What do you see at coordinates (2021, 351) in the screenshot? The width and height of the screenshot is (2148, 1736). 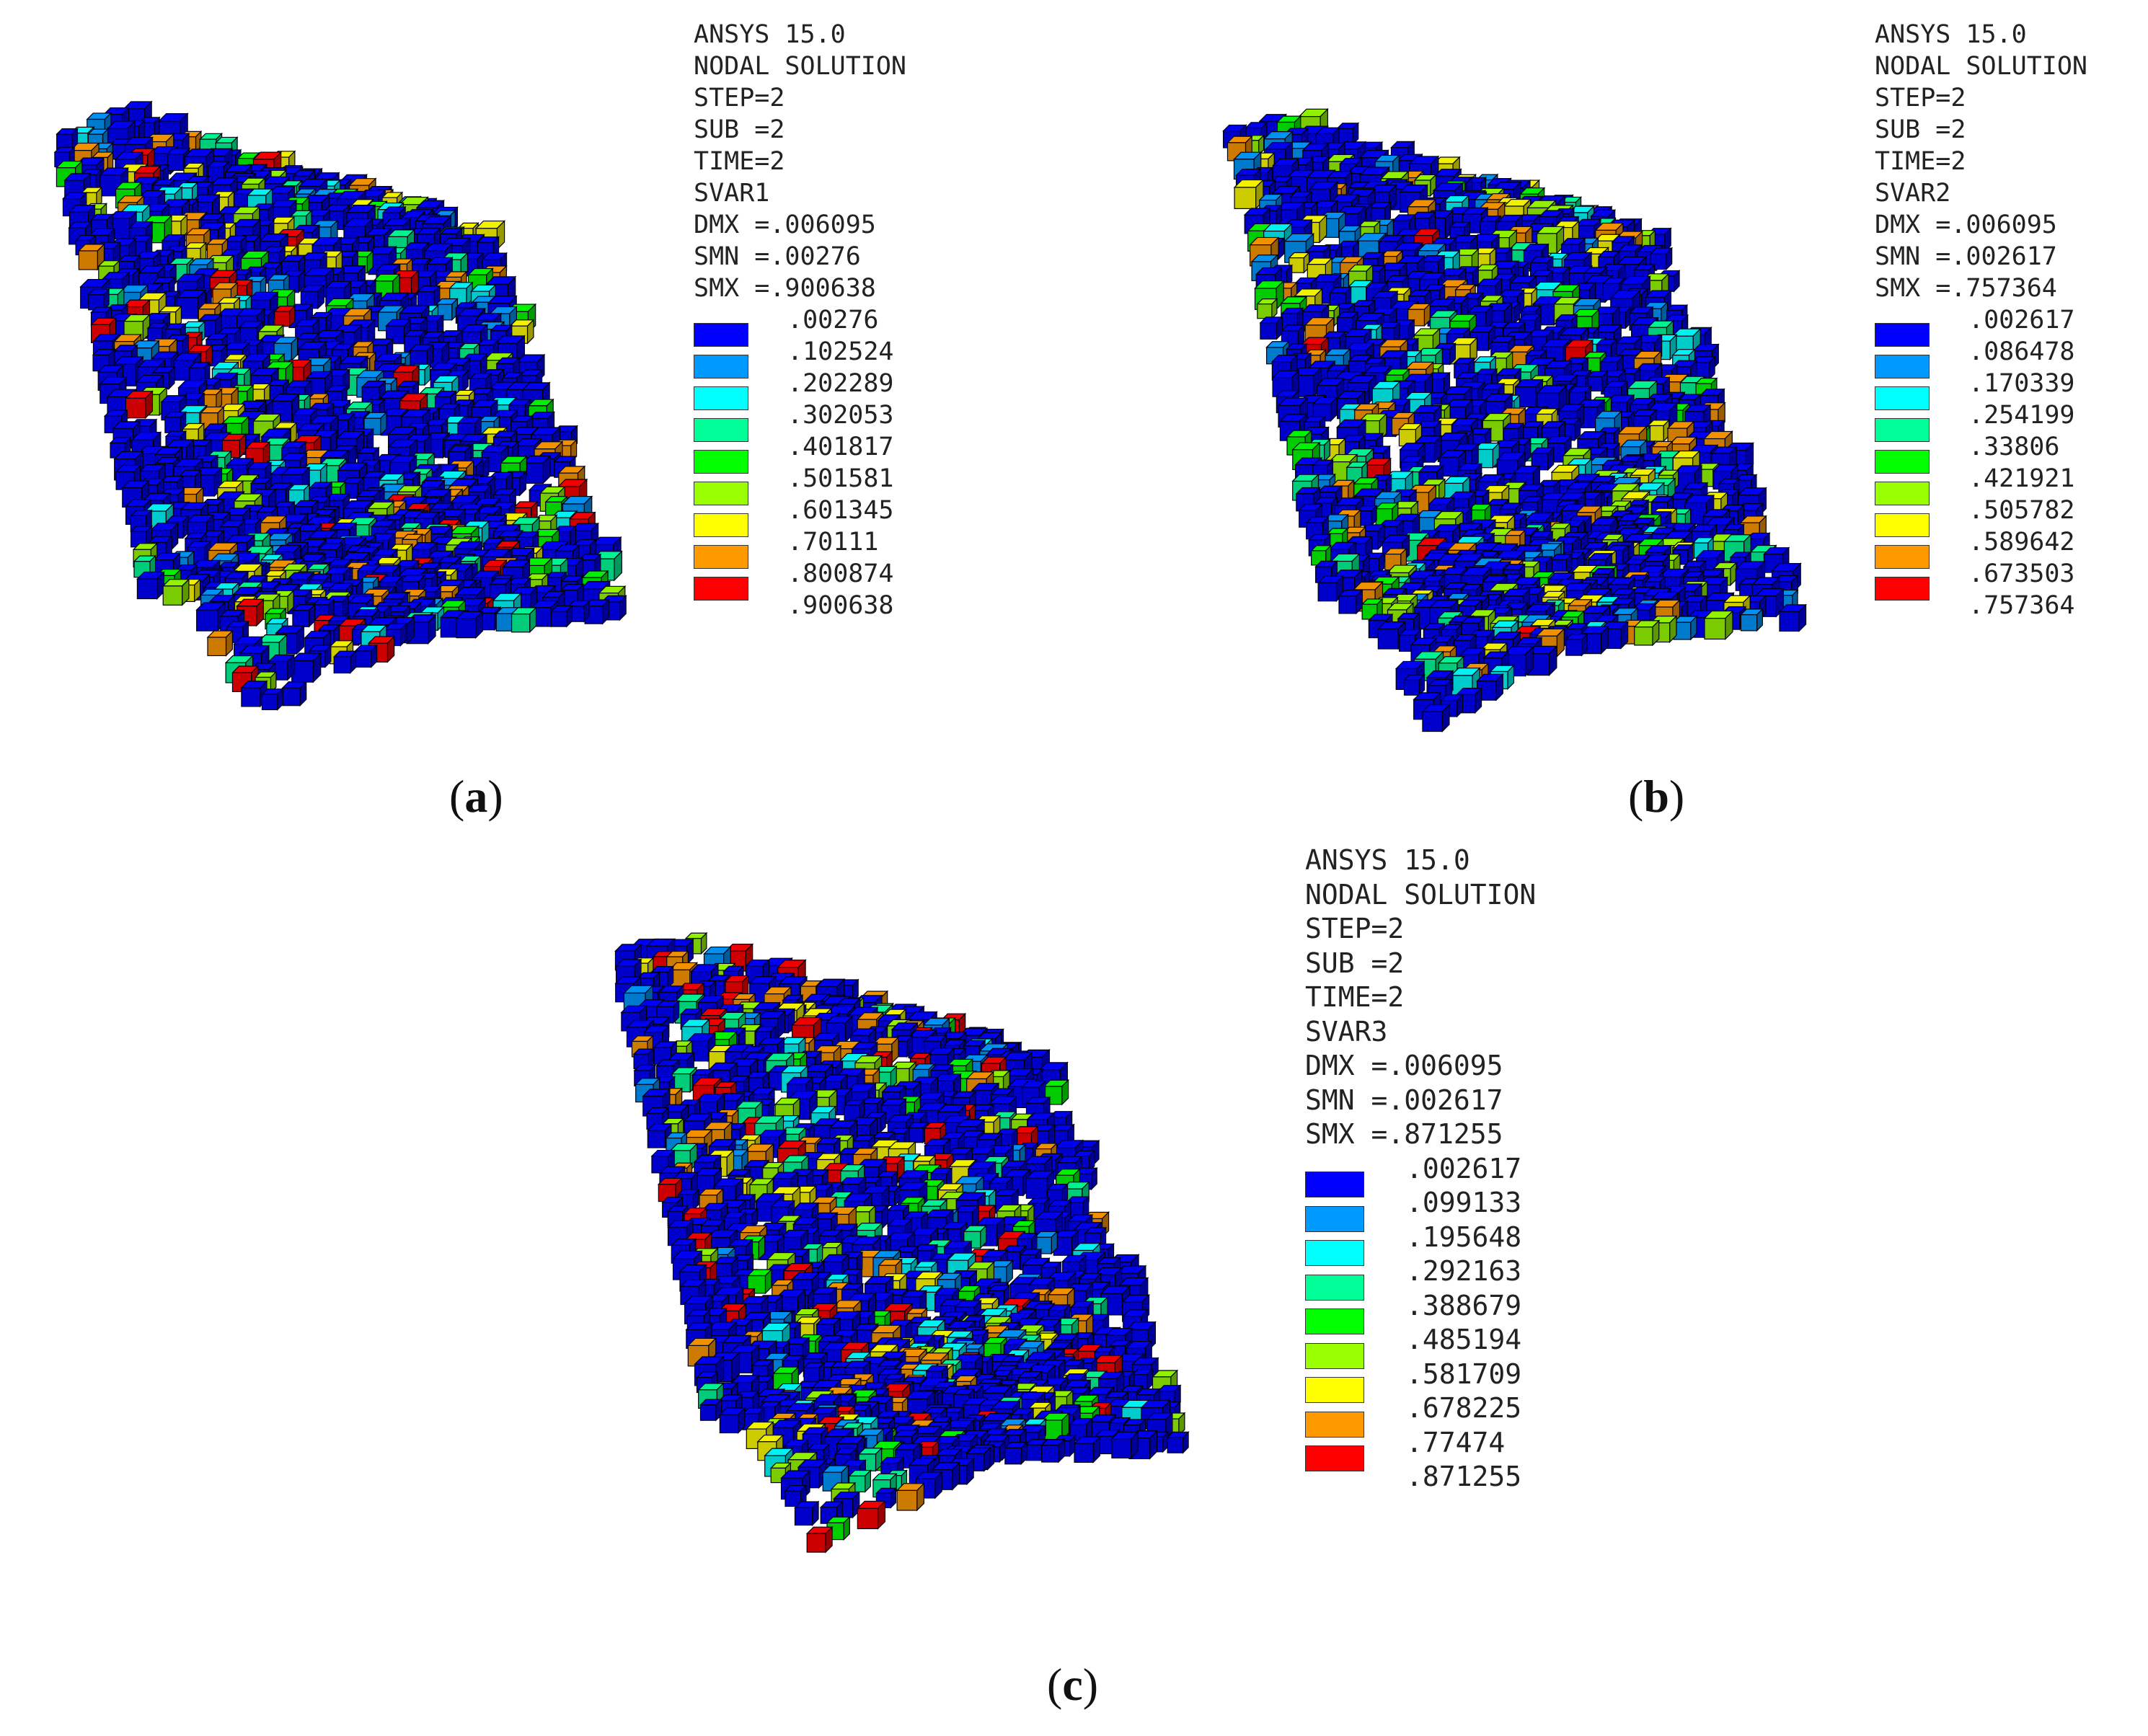 I see `legend-tick-value: .086478` at bounding box center [2021, 351].